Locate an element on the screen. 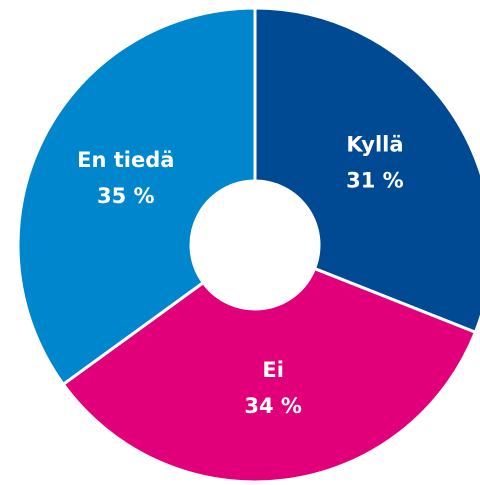  slice-label: Ei is located at coordinates (273, 370).